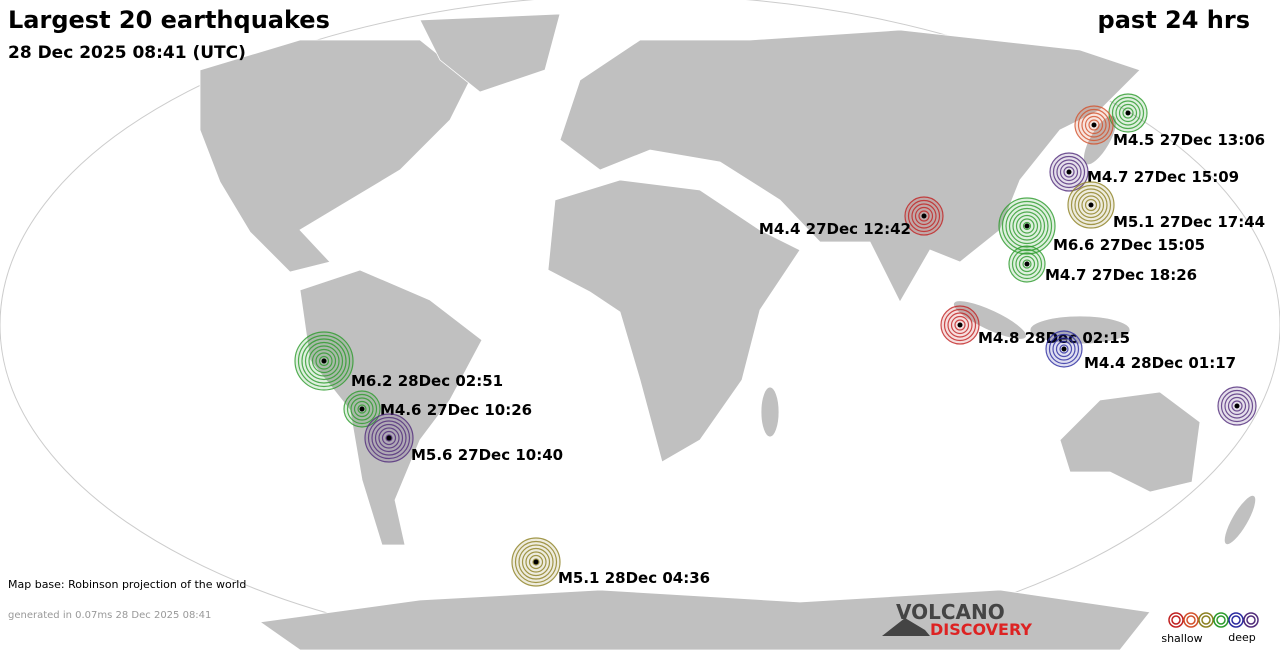  I want to click on legend-deep: deep, so click(1242, 637).